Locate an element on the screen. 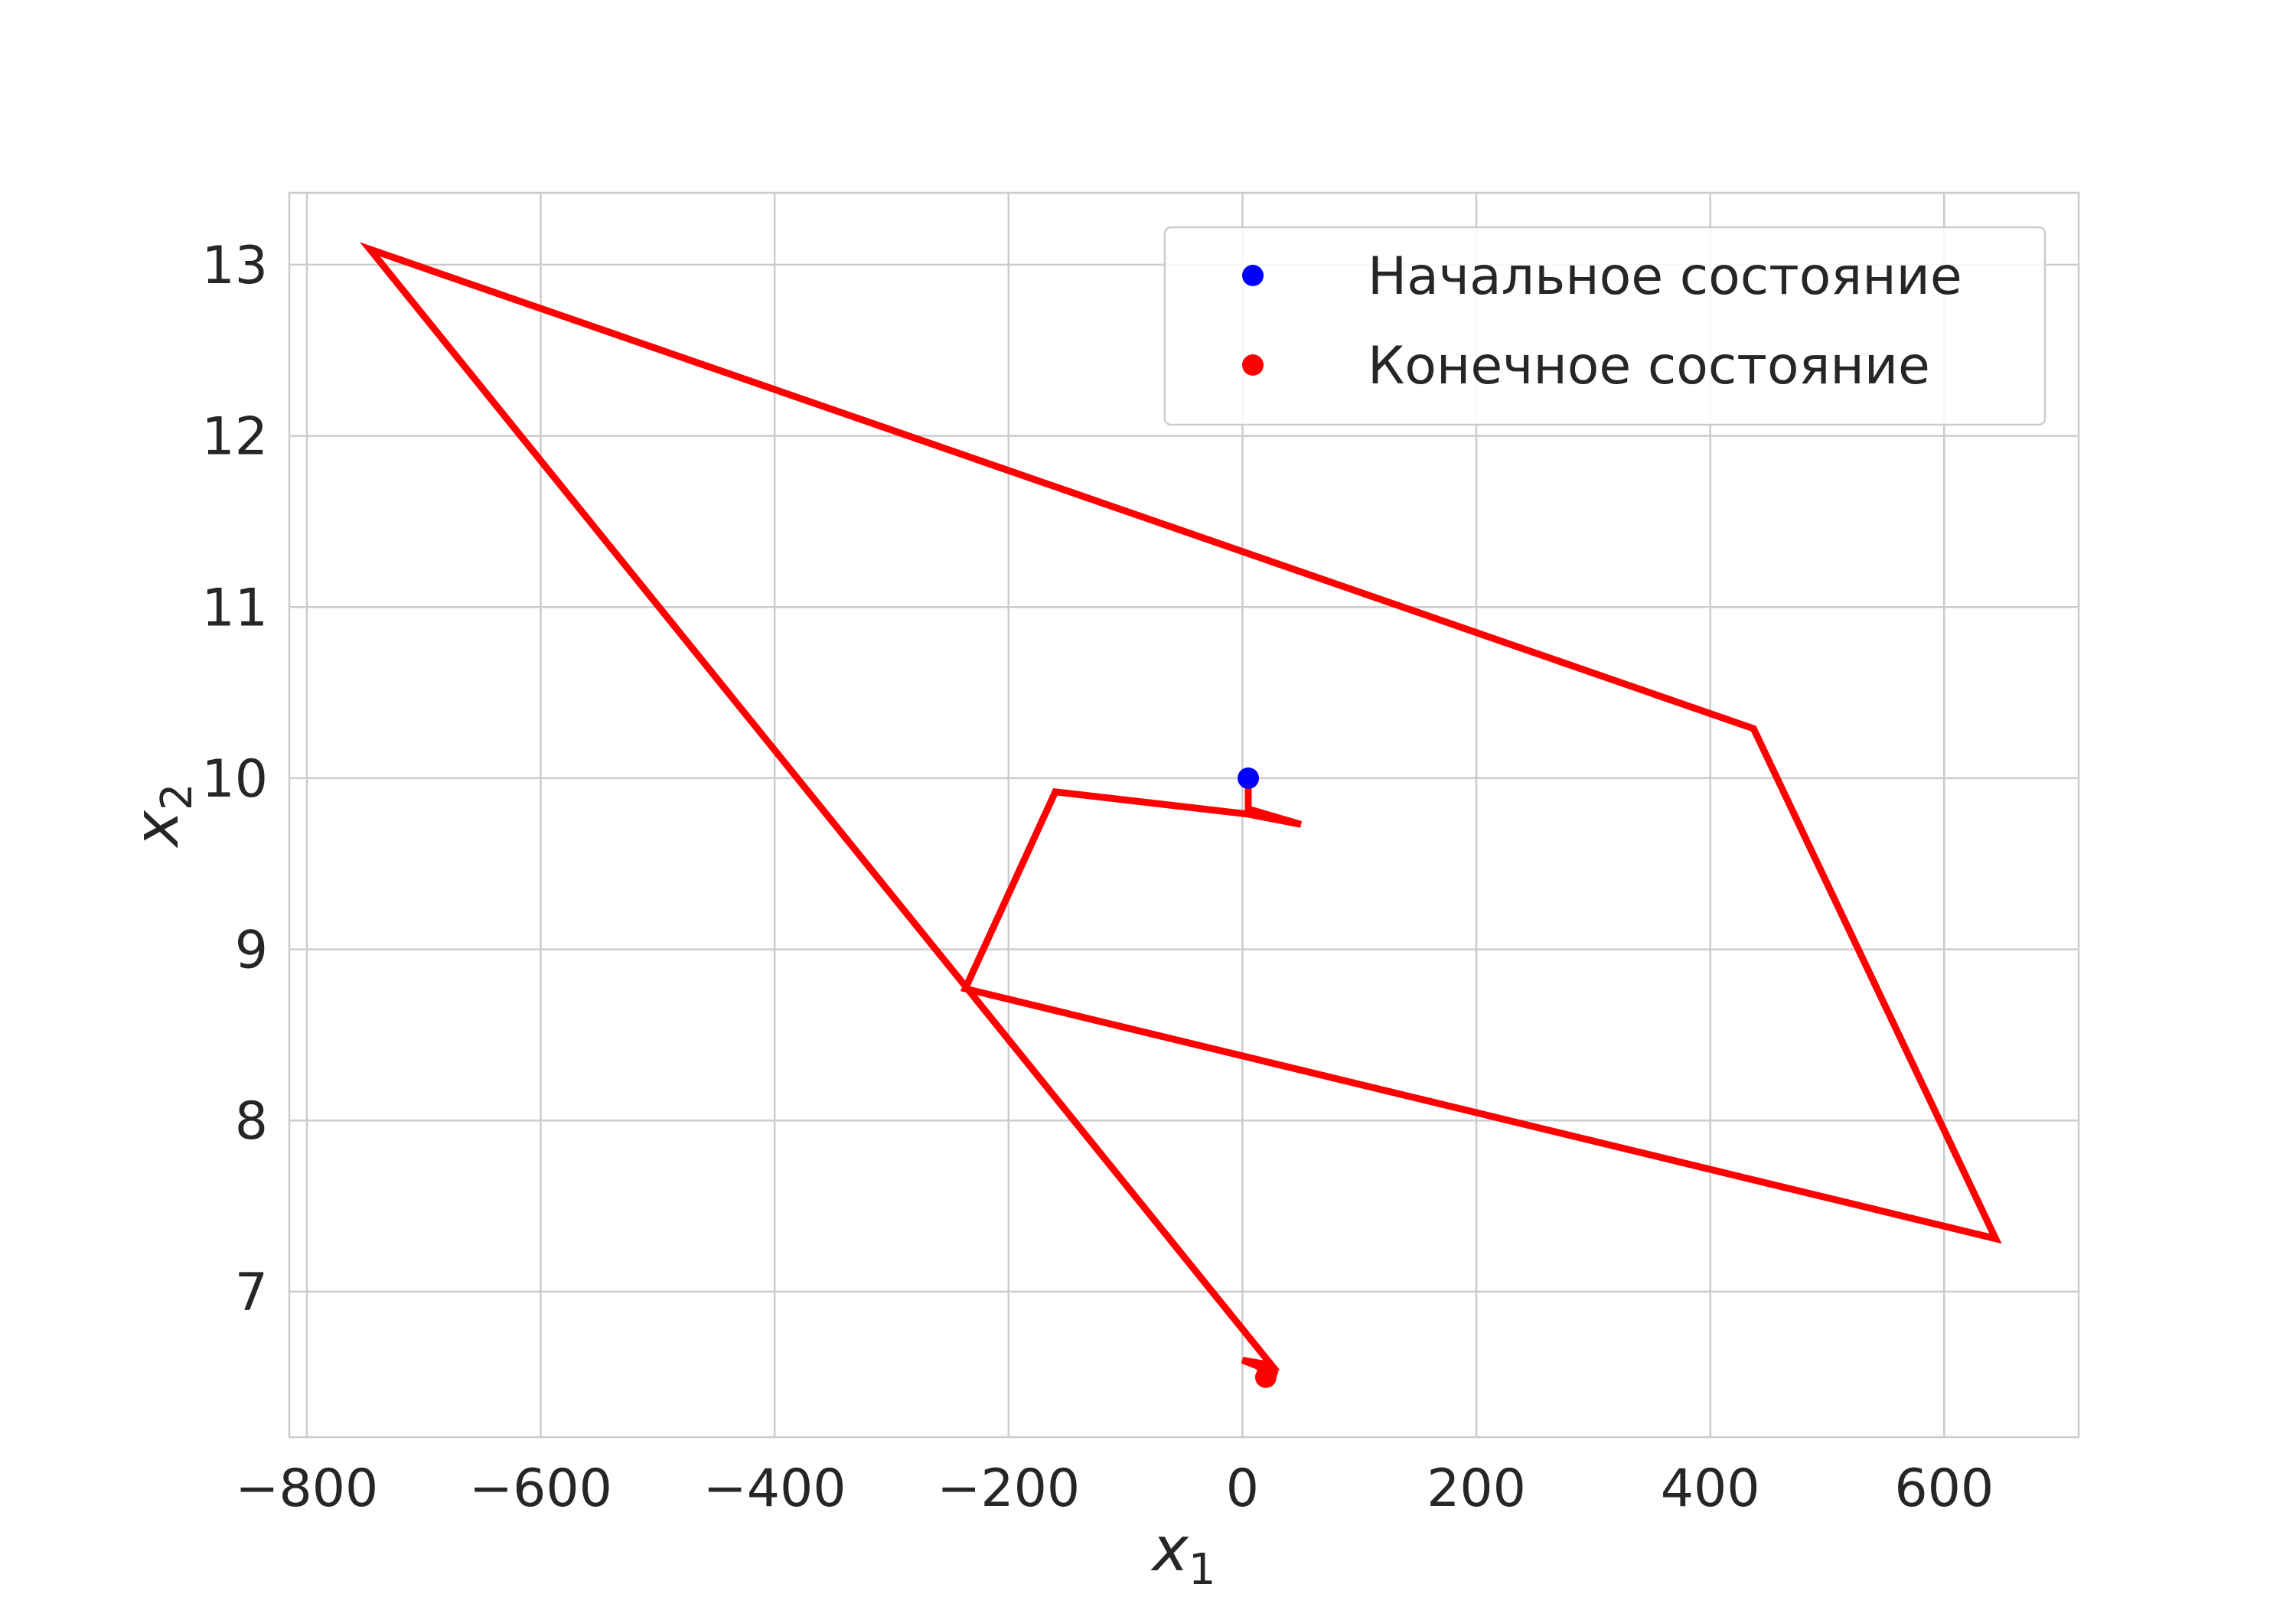  legend-end-marker is located at coordinates (1253, 365).